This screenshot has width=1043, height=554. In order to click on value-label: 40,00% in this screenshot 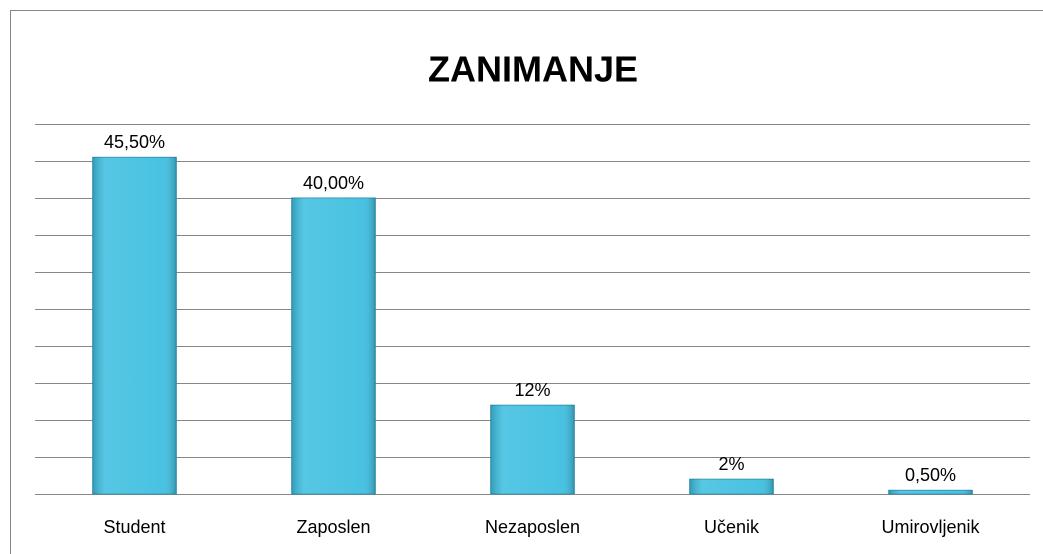, I will do `click(333, 183)`.